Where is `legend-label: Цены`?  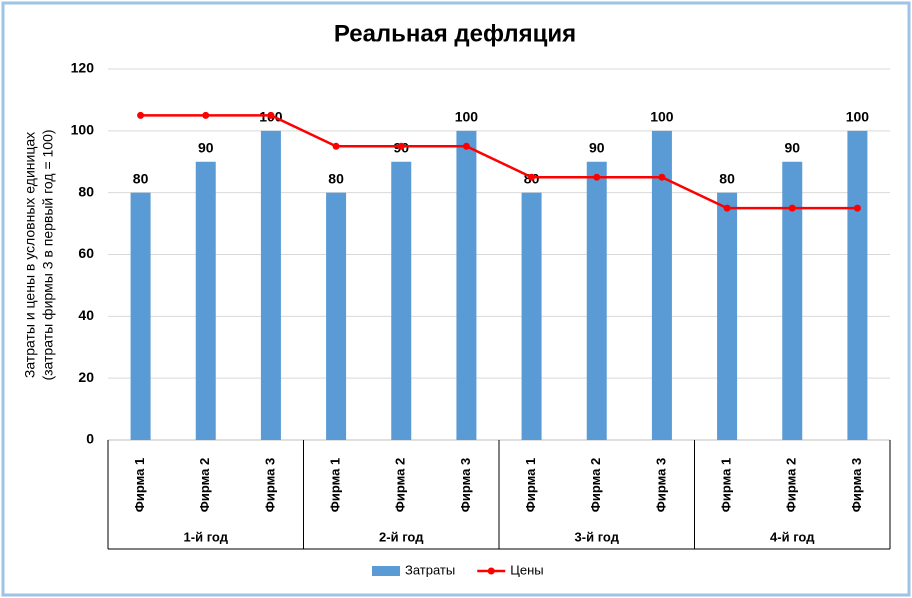
legend-label: Цены is located at coordinates (526, 569).